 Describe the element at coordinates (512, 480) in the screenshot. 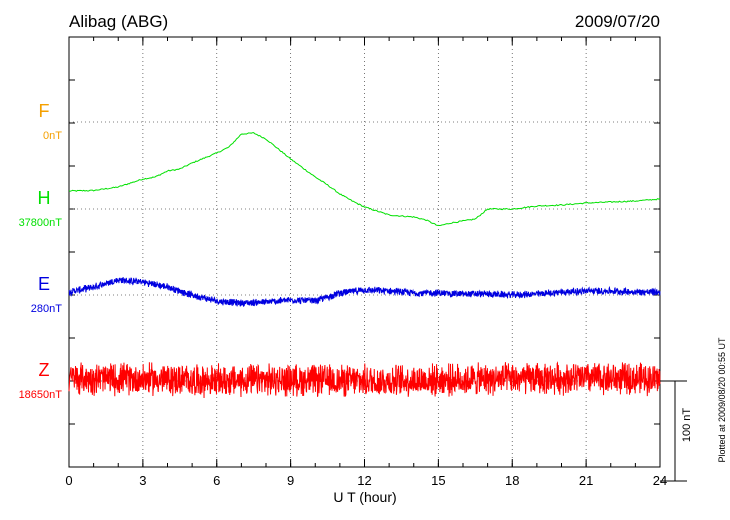

I see `x-tick-label: 18` at that location.